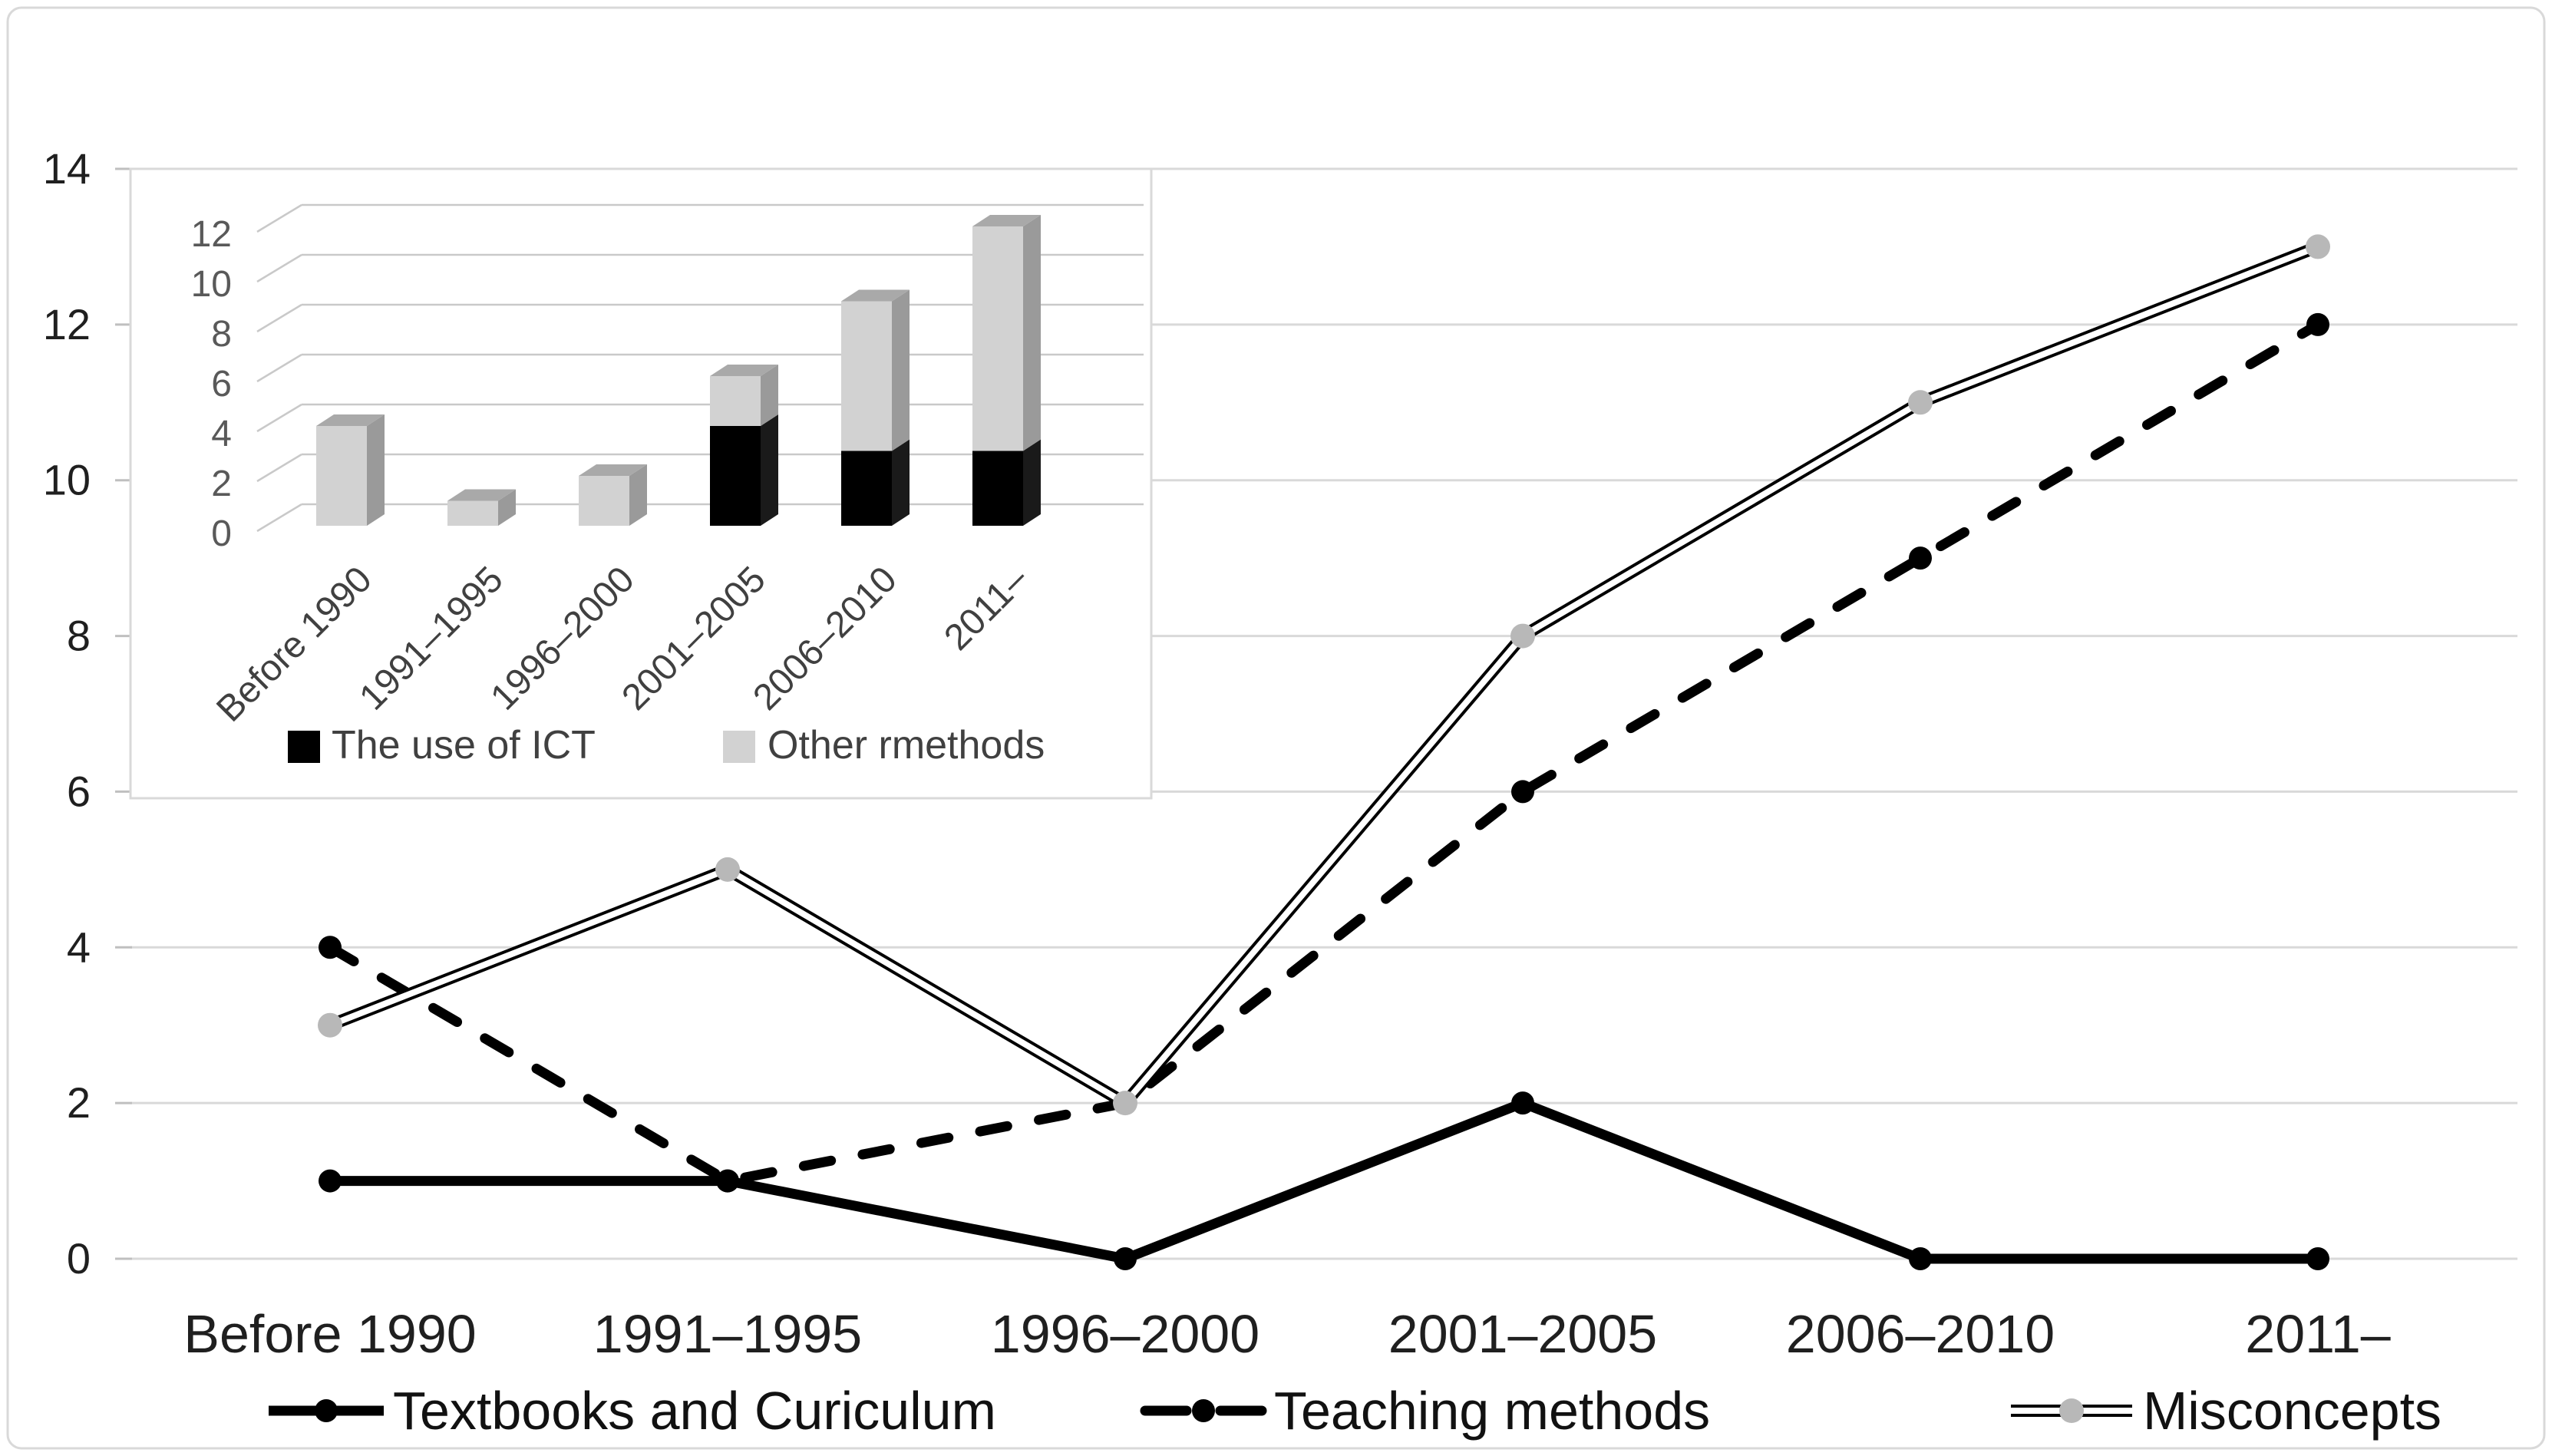 The width and height of the screenshot is (2552, 1456). Describe the element at coordinates (79, 636) in the screenshot. I see `main-y-axis-label: 8` at that location.